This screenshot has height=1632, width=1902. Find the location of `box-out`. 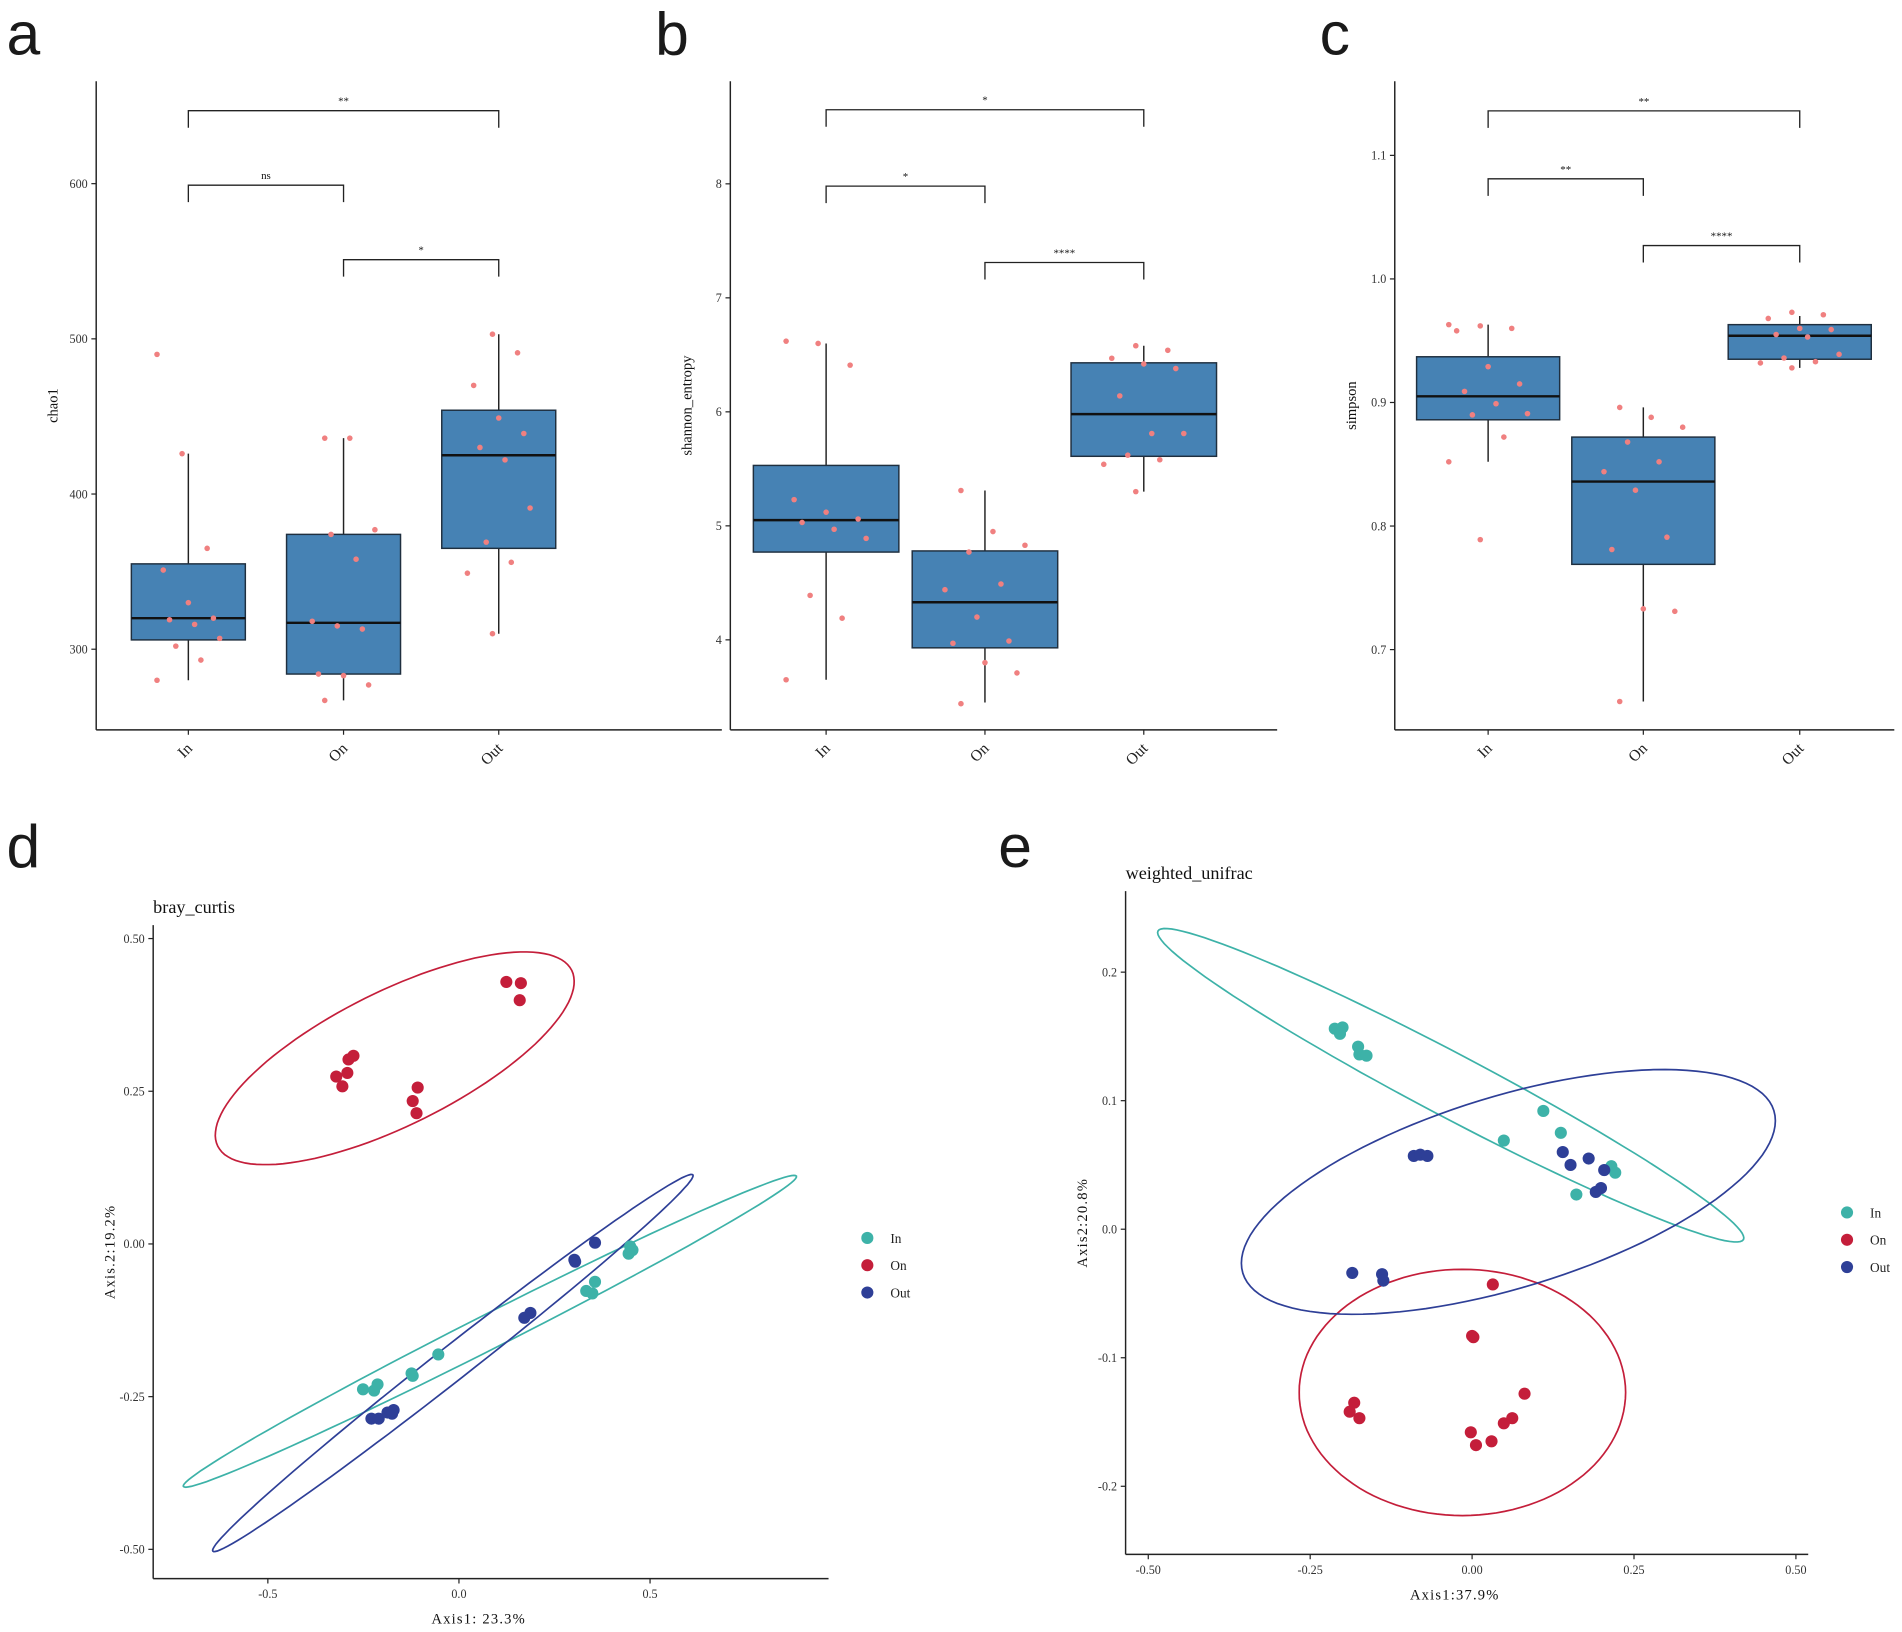

box-out is located at coordinates (1144, 410).